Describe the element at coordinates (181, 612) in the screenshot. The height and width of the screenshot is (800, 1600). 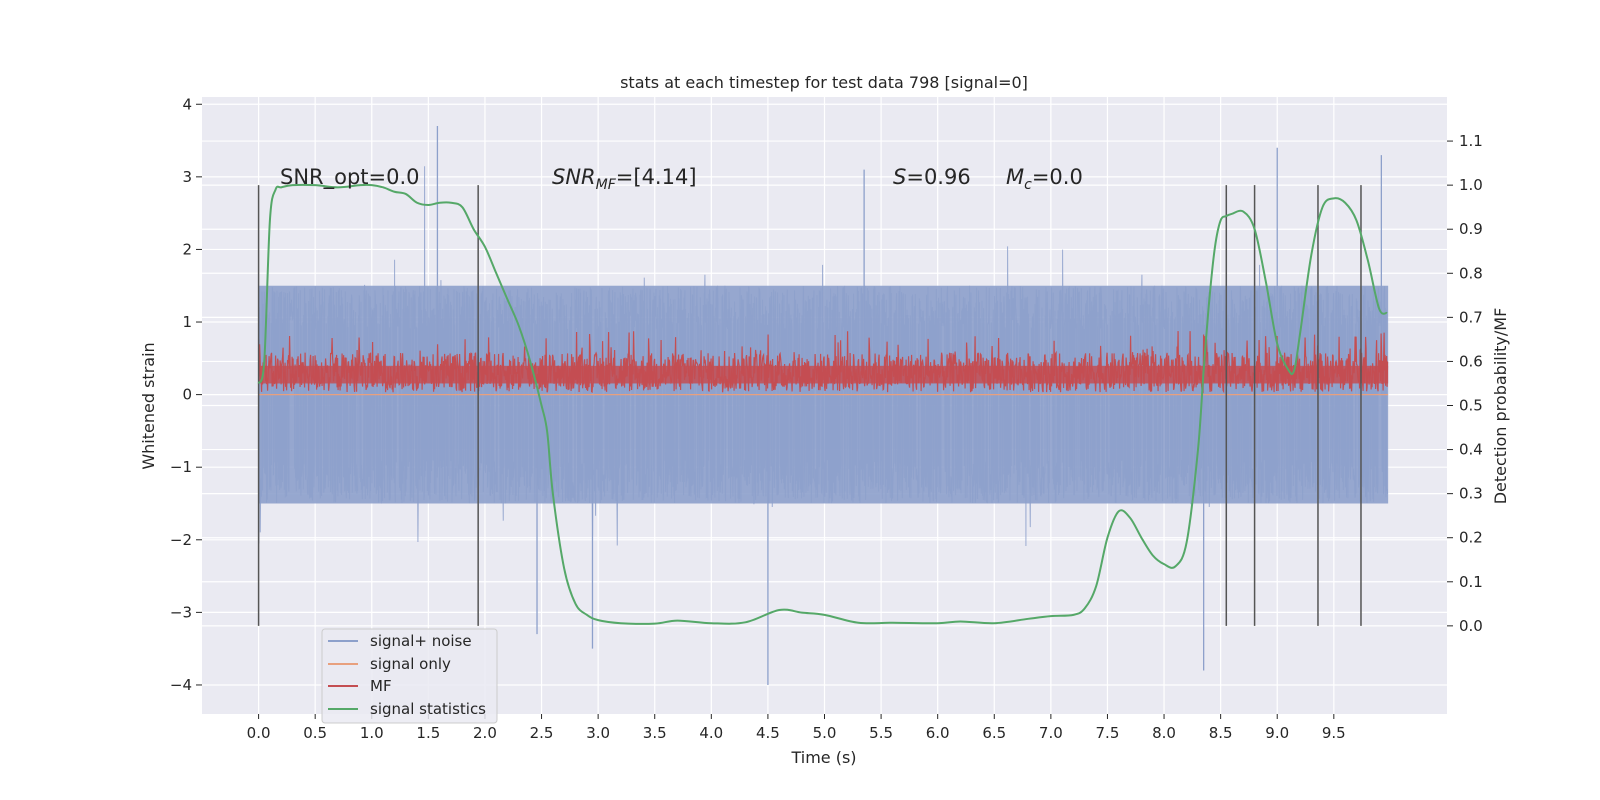
I see `left-y-tick-label: −3` at that location.